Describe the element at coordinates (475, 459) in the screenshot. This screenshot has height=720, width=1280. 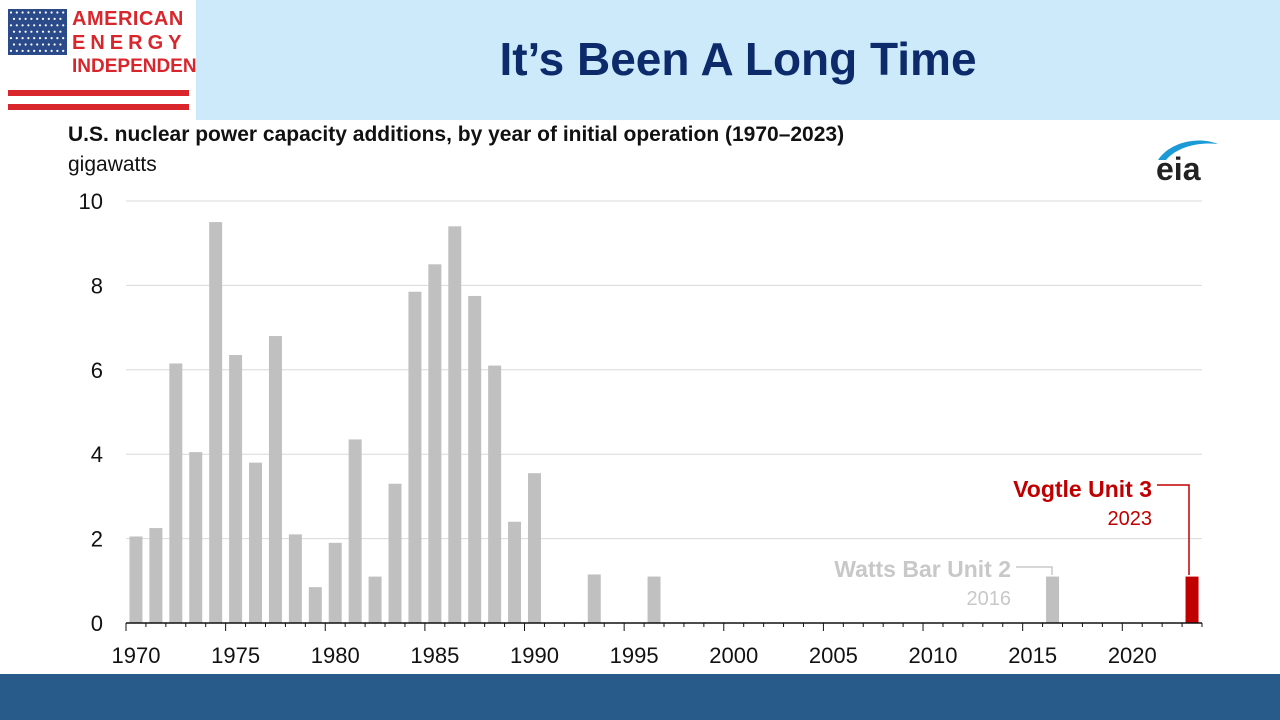
I see `bar-1987` at that location.